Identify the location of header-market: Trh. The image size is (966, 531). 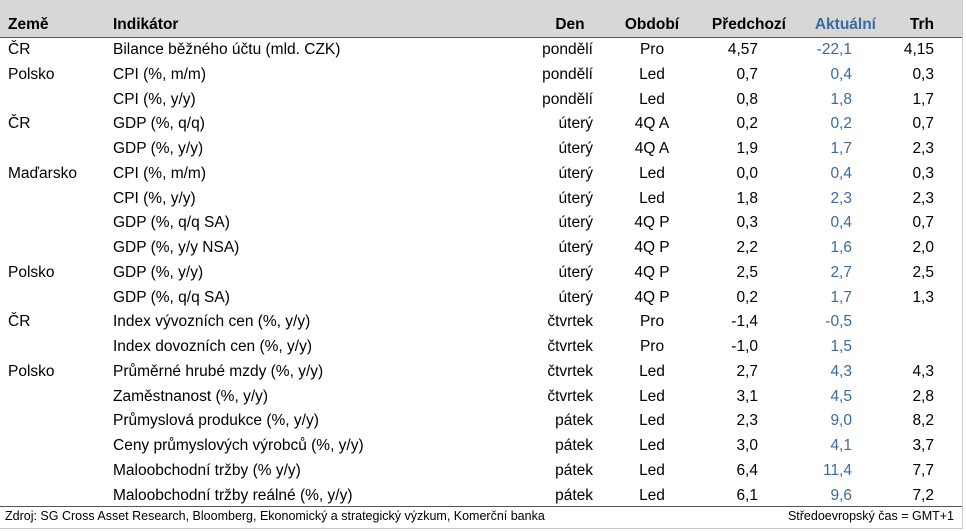
(921, 24).